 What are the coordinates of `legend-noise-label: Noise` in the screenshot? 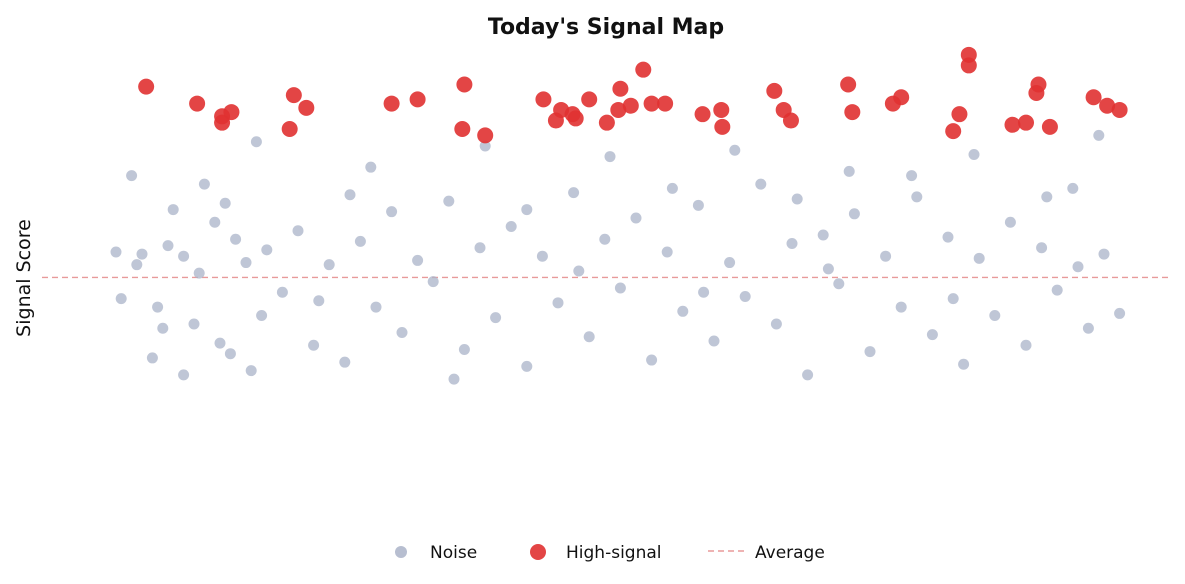 It's located at (453, 553).